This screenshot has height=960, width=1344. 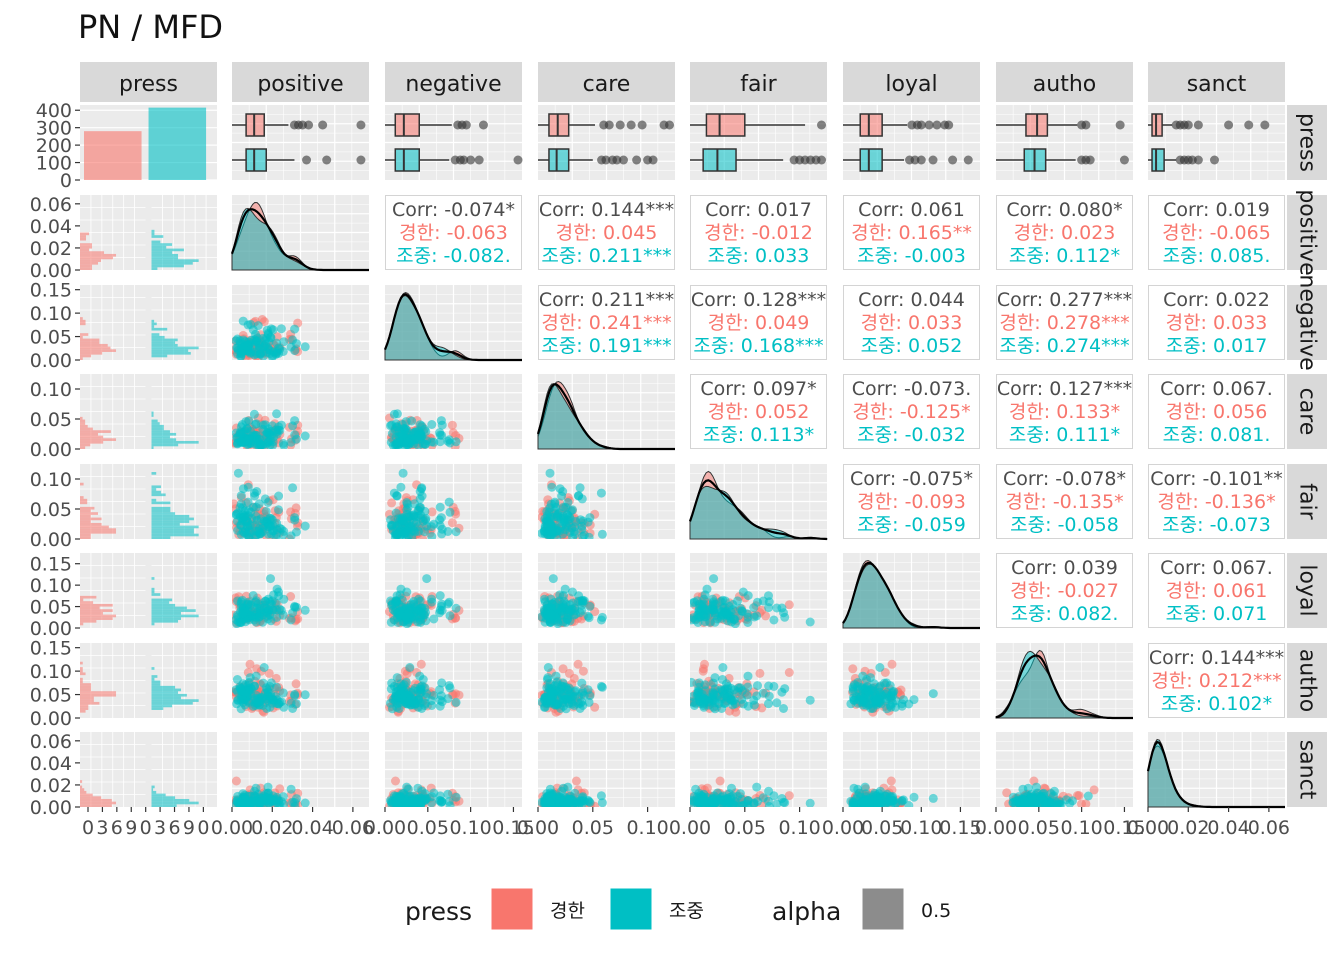 What do you see at coordinates (1307, 769) in the screenshot?
I see `side-strip-sanct` at bounding box center [1307, 769].